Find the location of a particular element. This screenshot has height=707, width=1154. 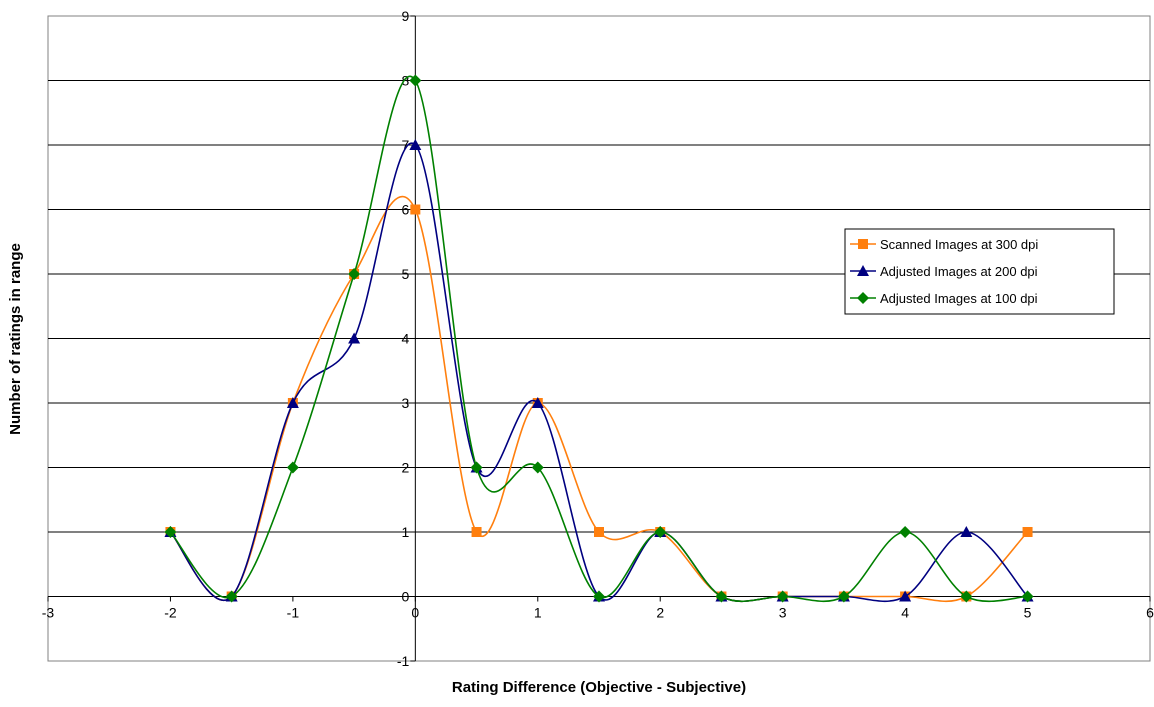

y-tick-label: 5 is located at coordinates (406, 274).